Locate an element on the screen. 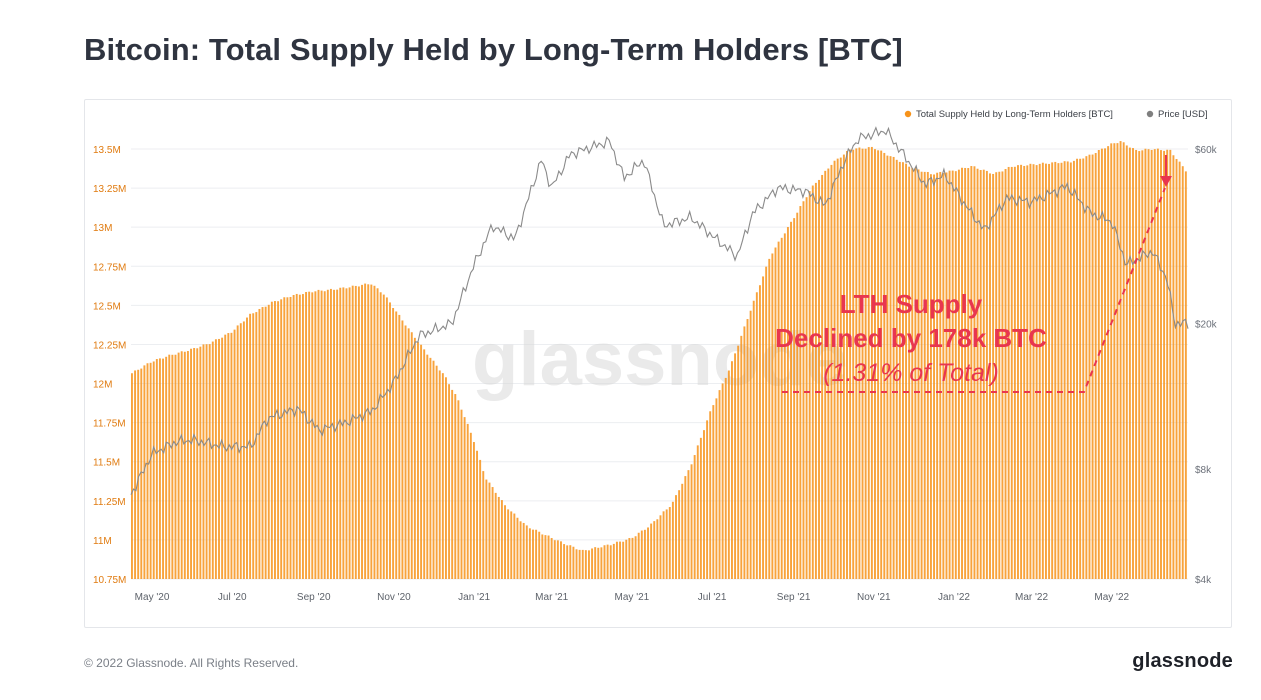  x-axis-tick-label: Mar '21 is located at coordinates (551, 597).